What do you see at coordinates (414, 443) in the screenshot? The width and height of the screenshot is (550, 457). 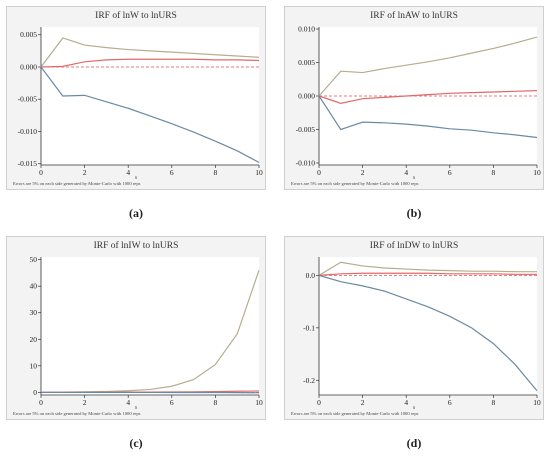 I see `caption-d: (d)` at bounding box center [414, 443].